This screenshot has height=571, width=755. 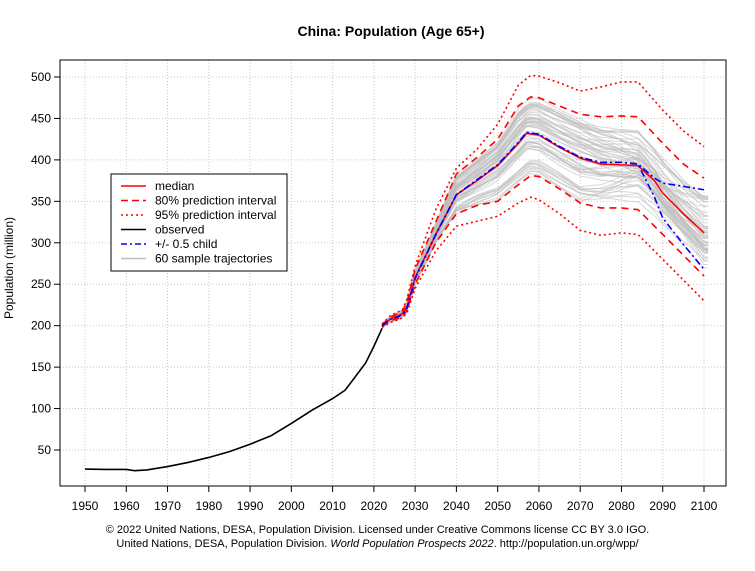 I want to click on y-tick-label: 500, so click(x=41, y=77).